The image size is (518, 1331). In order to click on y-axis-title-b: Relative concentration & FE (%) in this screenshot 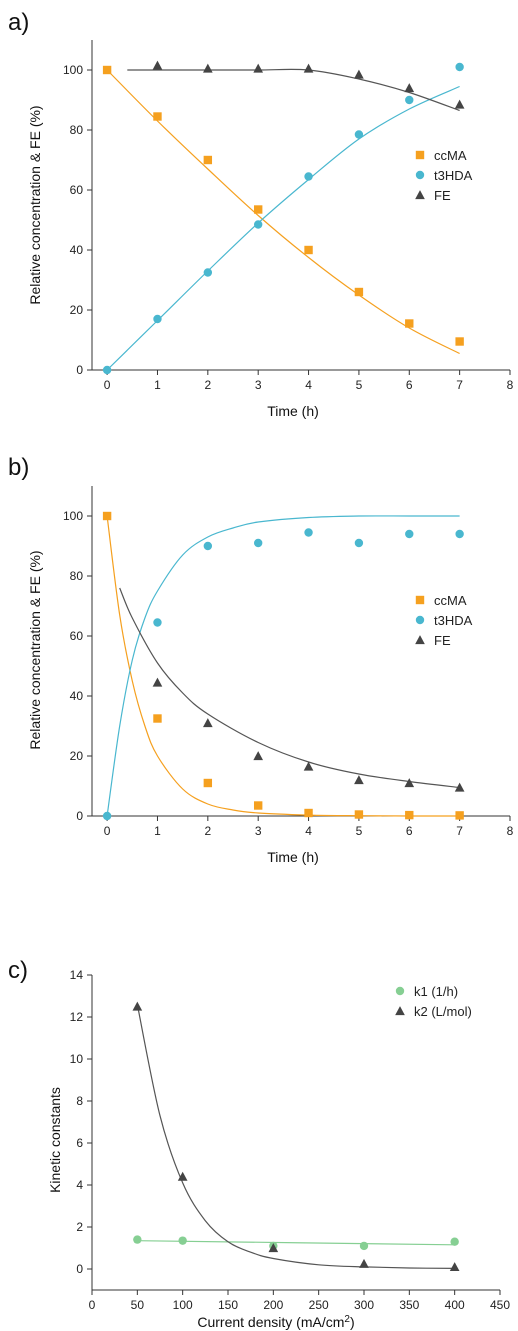, I will do `click(35, 649)`.